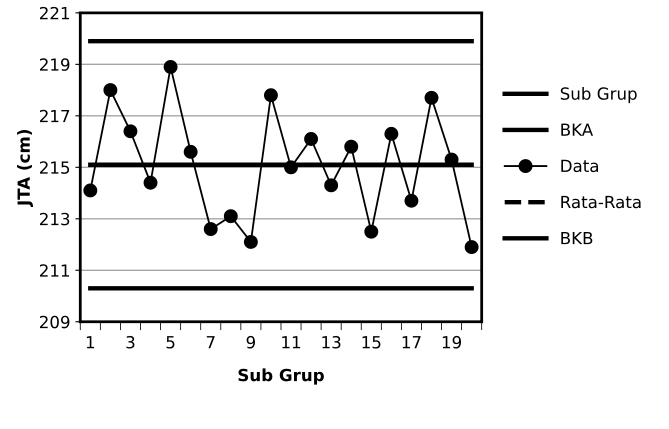  What do you see at coordinates (601, 202) in the screenshot?
I see `legend-label: Rata-Rata` at bounding box center [601, 202].